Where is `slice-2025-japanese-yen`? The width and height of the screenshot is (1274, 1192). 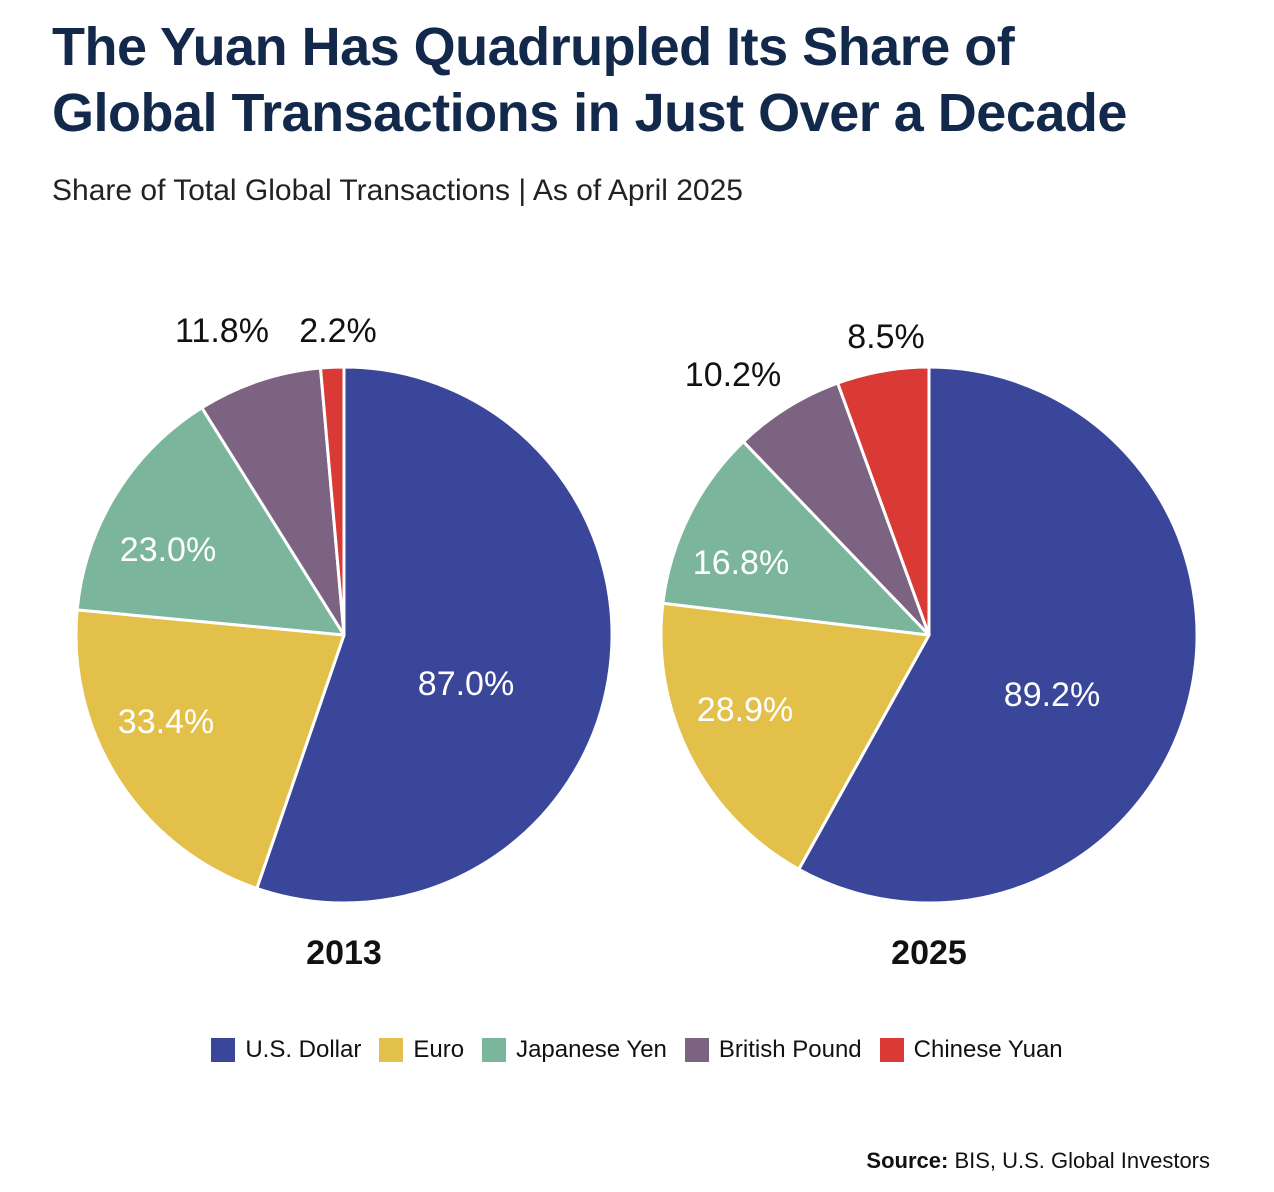
slice-2025-japanese-yen is located at coordinates (796, 538).